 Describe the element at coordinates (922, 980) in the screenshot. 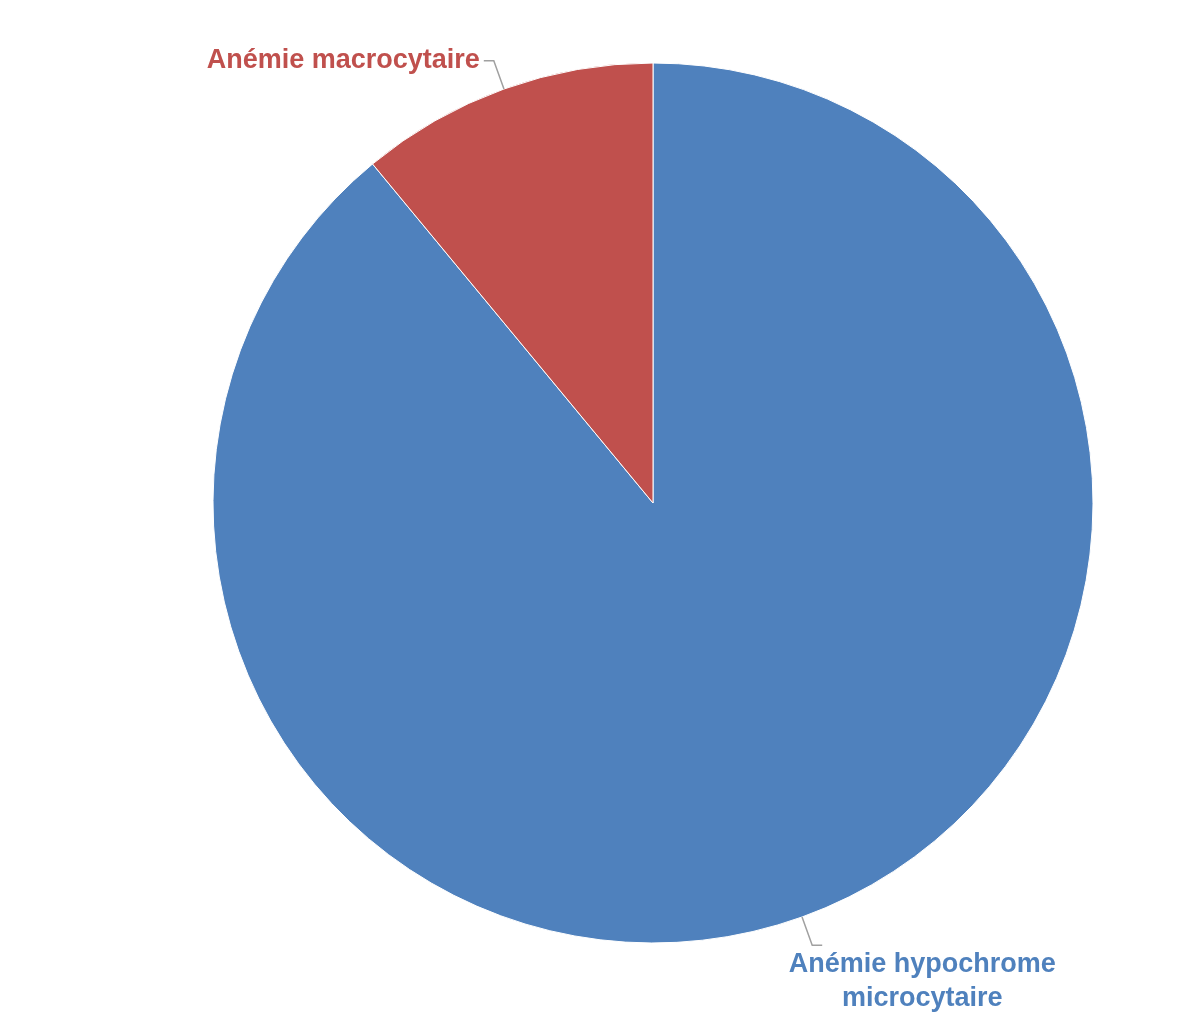

I see `slice-label: Anémie hypochrome microcytaire` at that location.